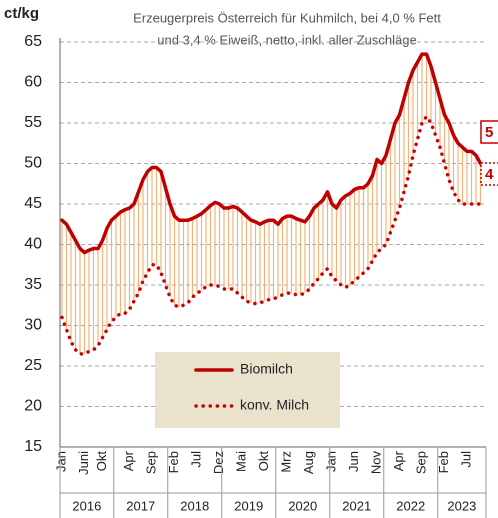 The width and height of the screenshot is (498, 518). Describe the element at coordinates (33, 122) in the screenshot. I see `y-tick-label: 55` at that location.